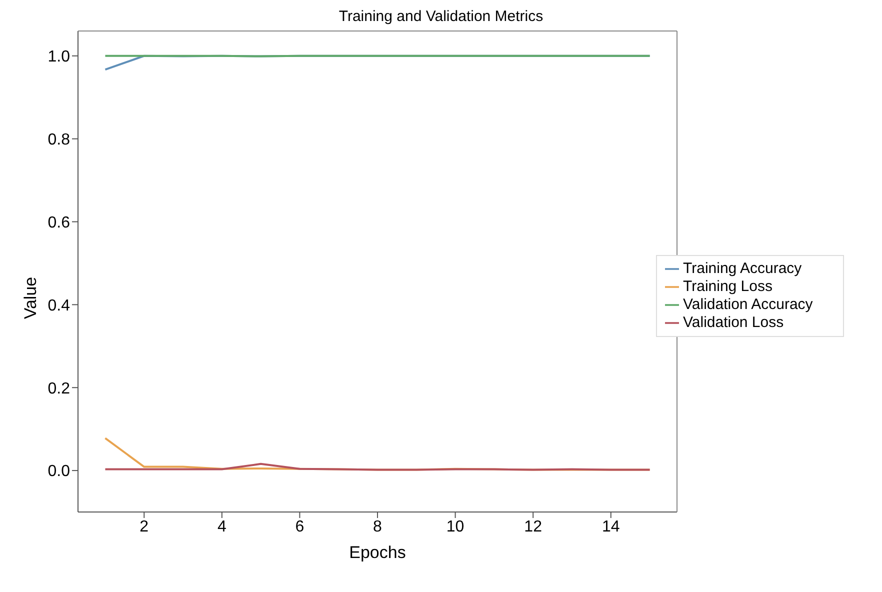 The height and width of the screenshot is (592, 882). Describe the element at coordinates (533, 527) in the screenshot. I see `x-tick-label: 12` at that location.